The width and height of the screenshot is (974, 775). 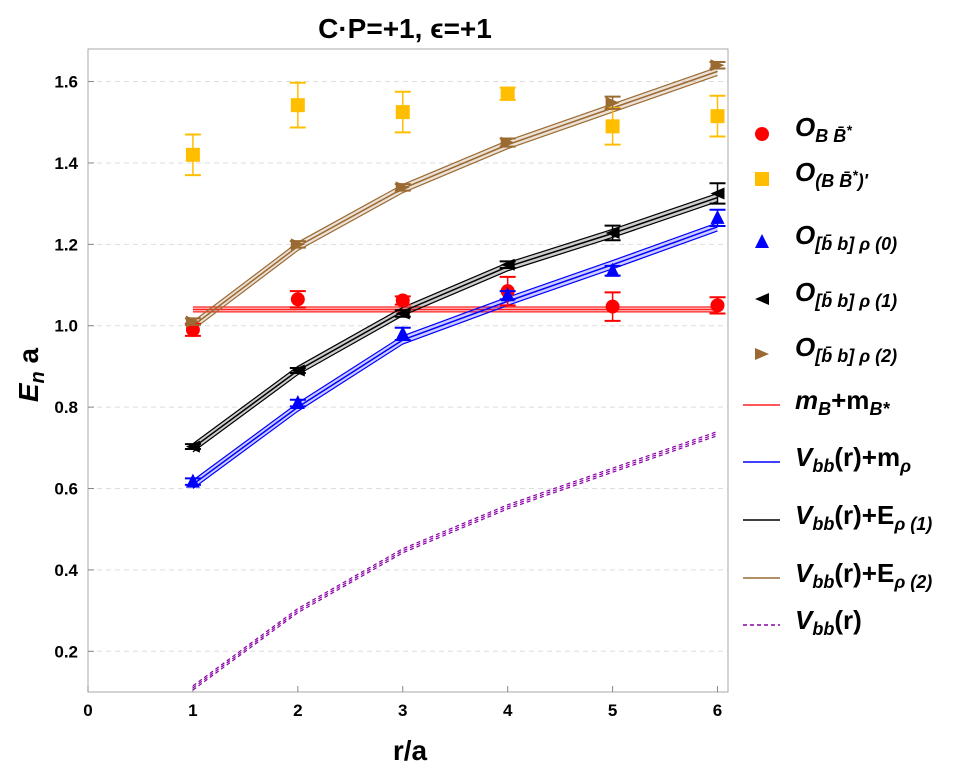 What do you see at coordinates (410, 750) in the screenshot?
I see `x-axis-label: r/a` at bounding box center [410, 750].